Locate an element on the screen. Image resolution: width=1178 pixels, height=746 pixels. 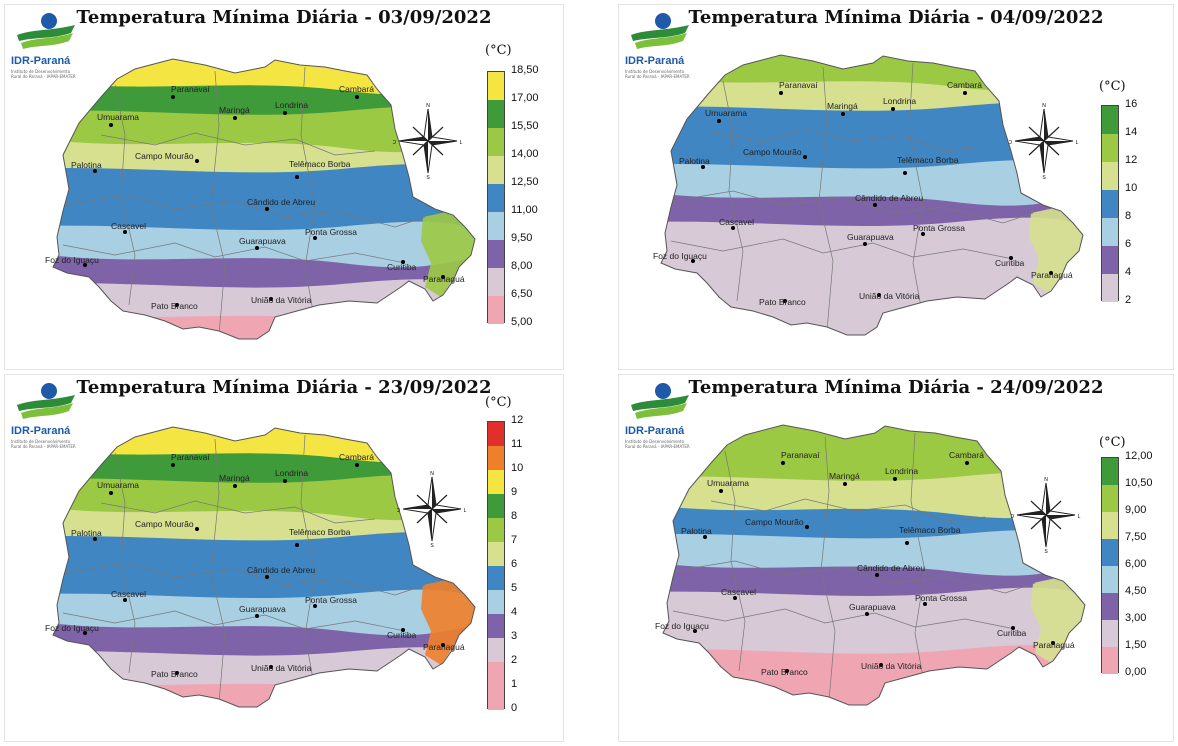
legend-tick-label: 0 is located at coordinates (514, 708).